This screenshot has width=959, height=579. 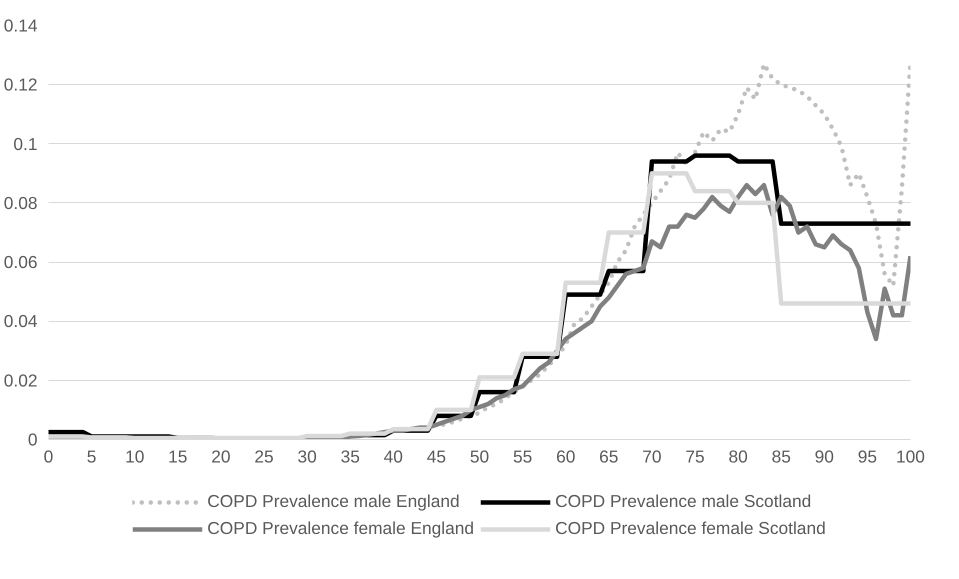 I want to click on x-tick-label: 10, so click(x=134, y=456).